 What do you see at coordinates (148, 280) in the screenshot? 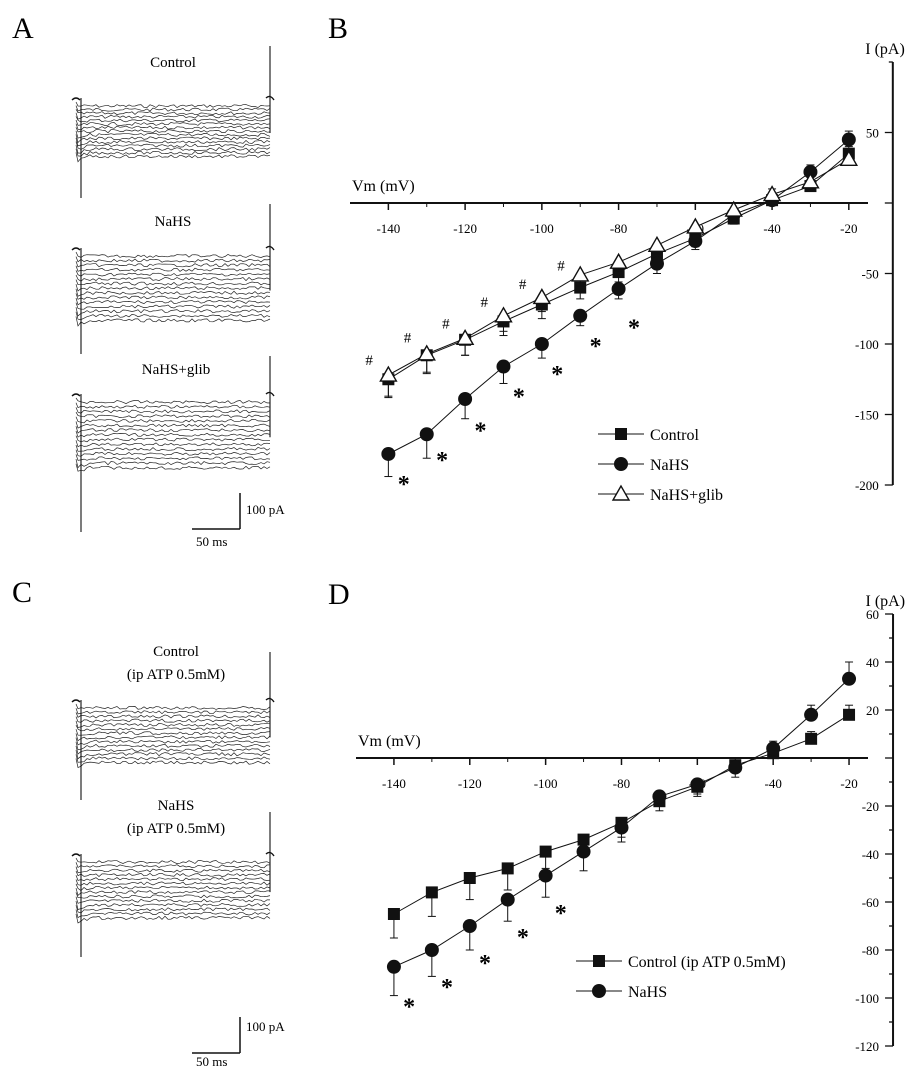
I see `panel-a: A Control NaHS NaHS+glib 100 pA 50 ms` at bounding box center [148, 280].